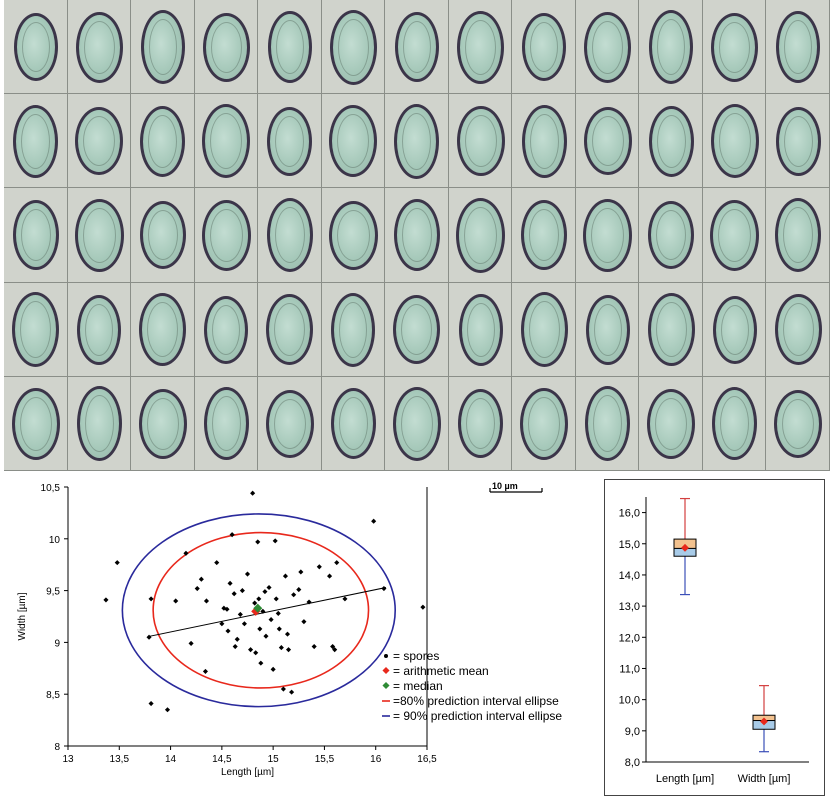  What do you see at coordinates (120, 759) in the screenshot?
I see `x-tick-label: 13,5` at bounding box center [120, 759].